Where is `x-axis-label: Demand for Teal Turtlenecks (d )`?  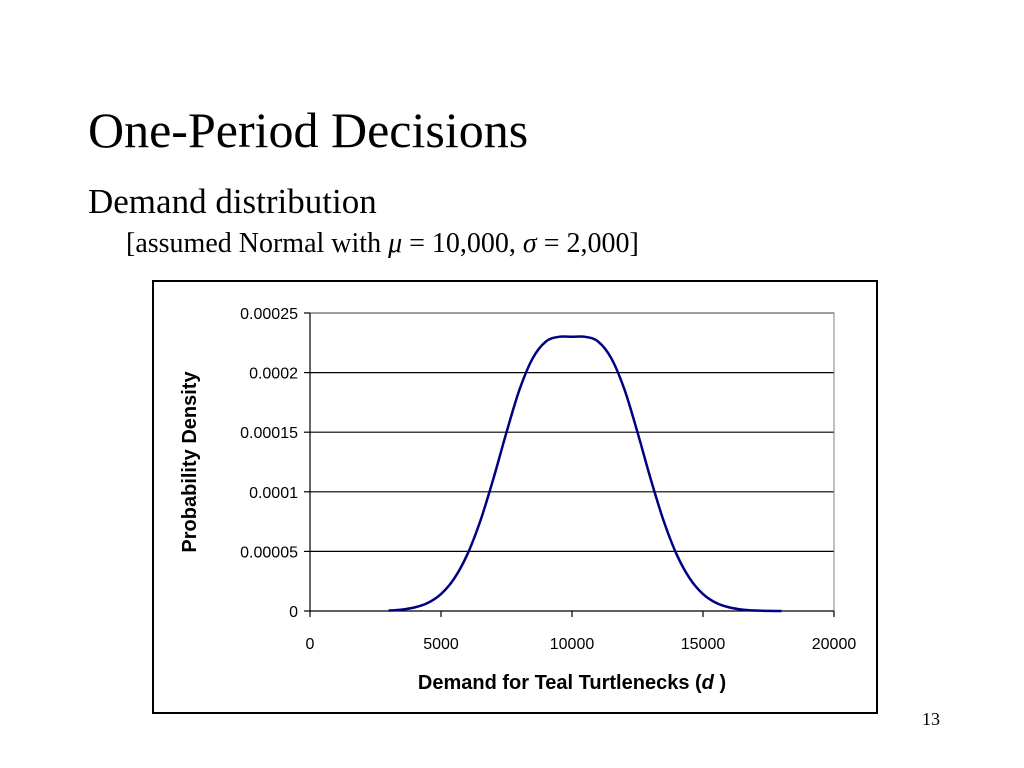 x-axis-label: Demand for Teal Turtlenecks (d ) is located at coordinates (572, 683).